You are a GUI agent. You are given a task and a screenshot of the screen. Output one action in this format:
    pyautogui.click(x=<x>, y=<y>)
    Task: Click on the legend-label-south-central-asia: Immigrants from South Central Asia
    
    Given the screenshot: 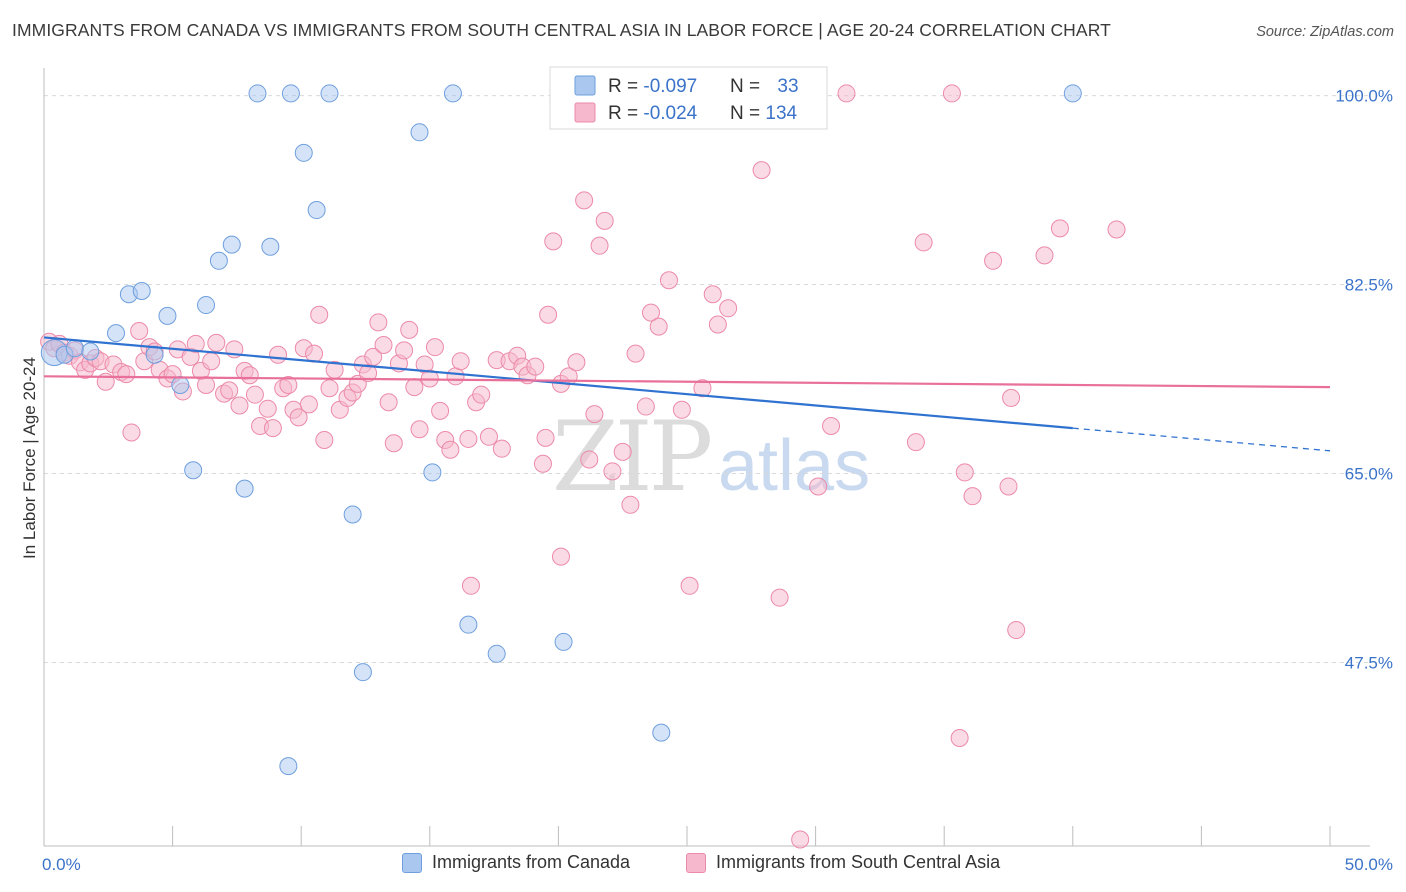 What is the action you would take?
    pyautogui.click(x=858, y=862)
    